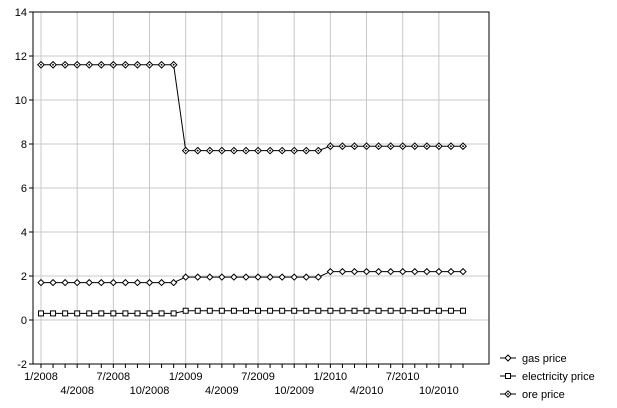  Describe the element at coordinates (367, 391) in the screenshot. I see `x-tick-label: 4/2010` at that location.